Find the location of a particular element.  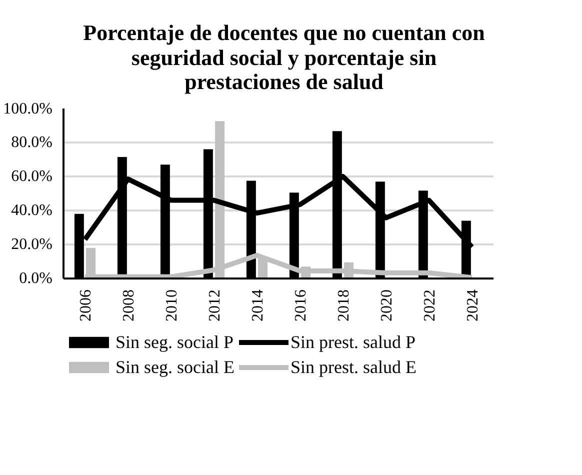

y-tick-label: 100.0% is located at coordinates (27, 109).